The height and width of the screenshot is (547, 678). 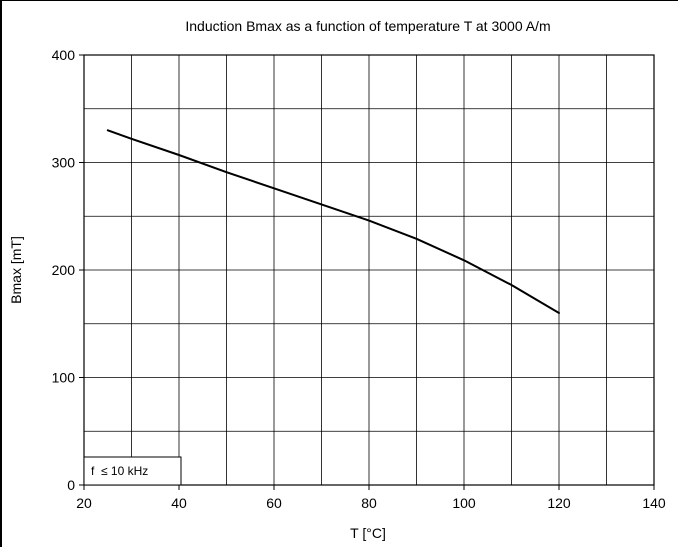 What do you see at coordinates (71, 485) in the screenshot?
I see `y-tick-label: 0` at bounding box center [71, 485].